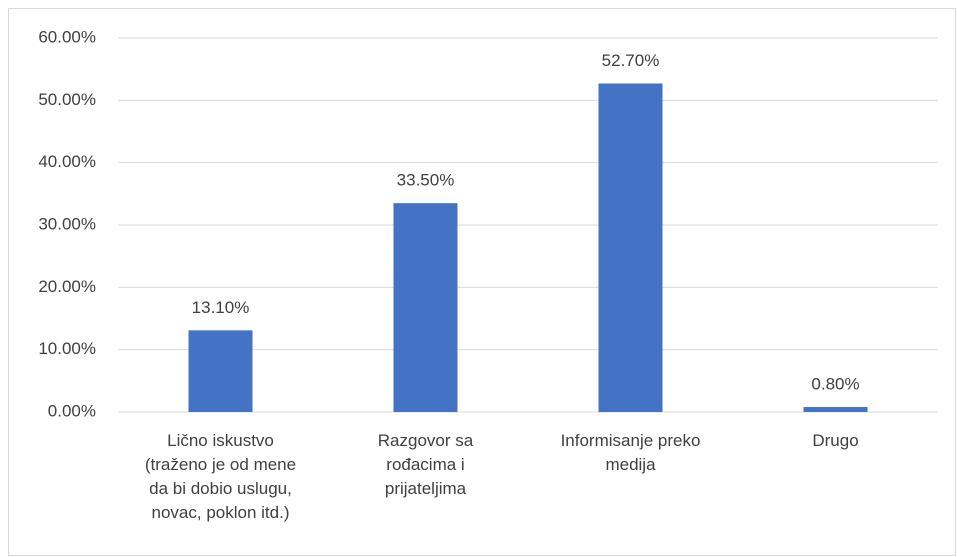  Describe the element at coordinates (426, 180) in the screenshot. I see `value-label: 33.50%` at that location.